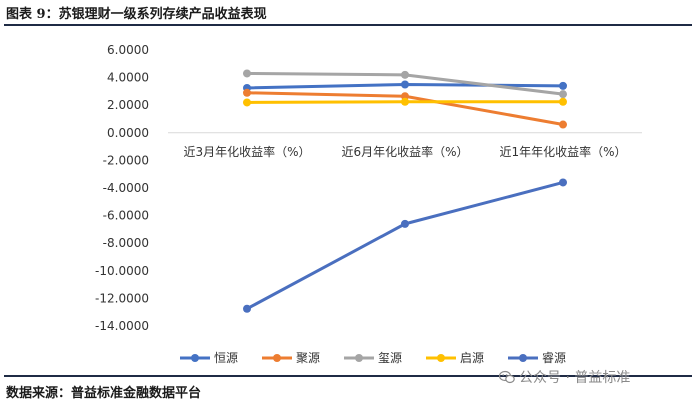 Image resolution: width=696 pixels, height=407 pixels. I want to click on y-tick-label: -2.0000, so click(126, 160).